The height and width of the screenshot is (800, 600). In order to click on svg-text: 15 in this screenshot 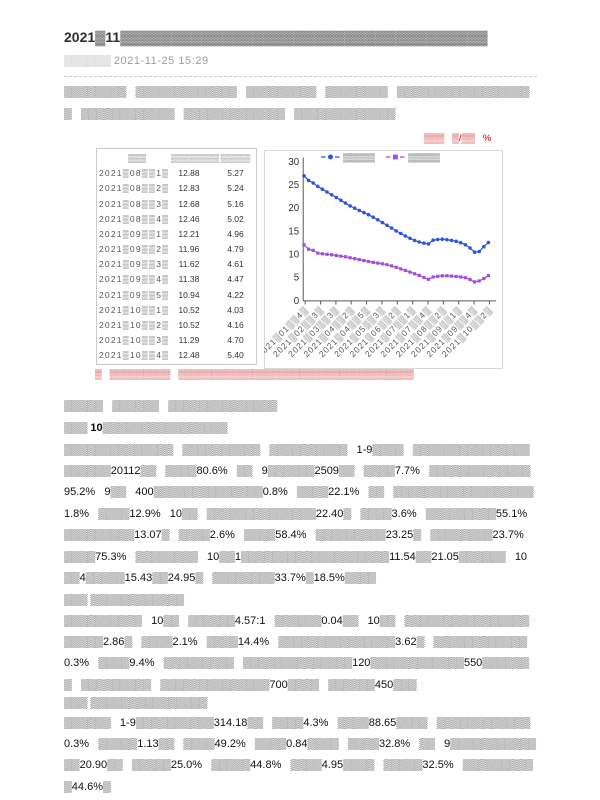, I will do `click(293, 231)`.